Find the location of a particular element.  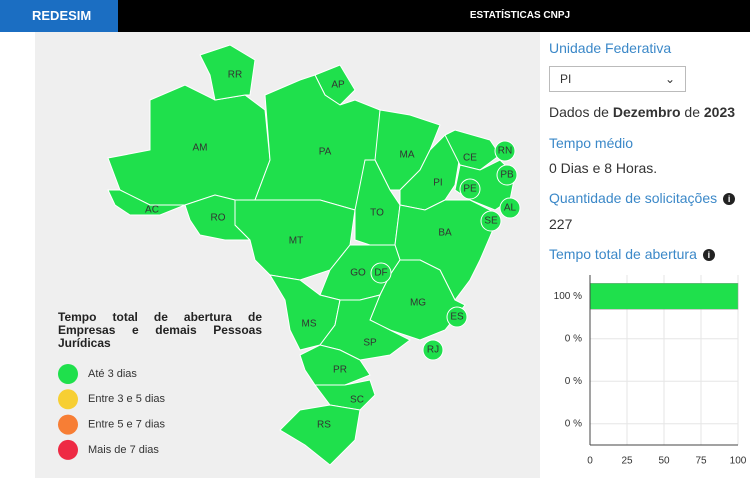

month: Dezembro is located at coordinates (646, 112).